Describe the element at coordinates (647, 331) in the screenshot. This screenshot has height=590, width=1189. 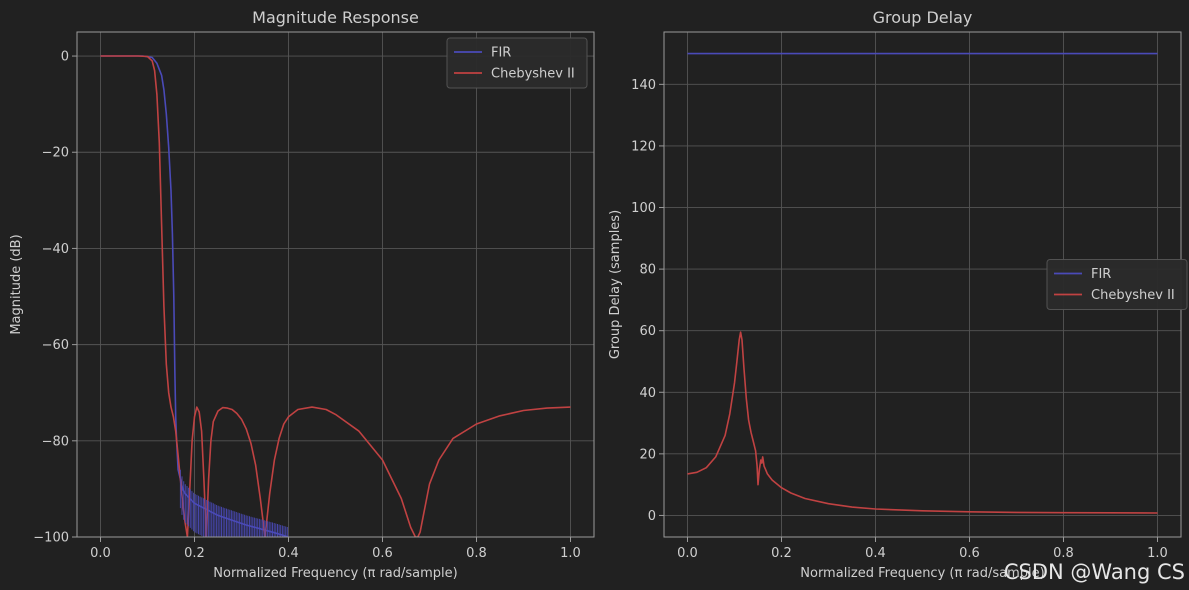
I see `y-tick-label: 60` at that location.